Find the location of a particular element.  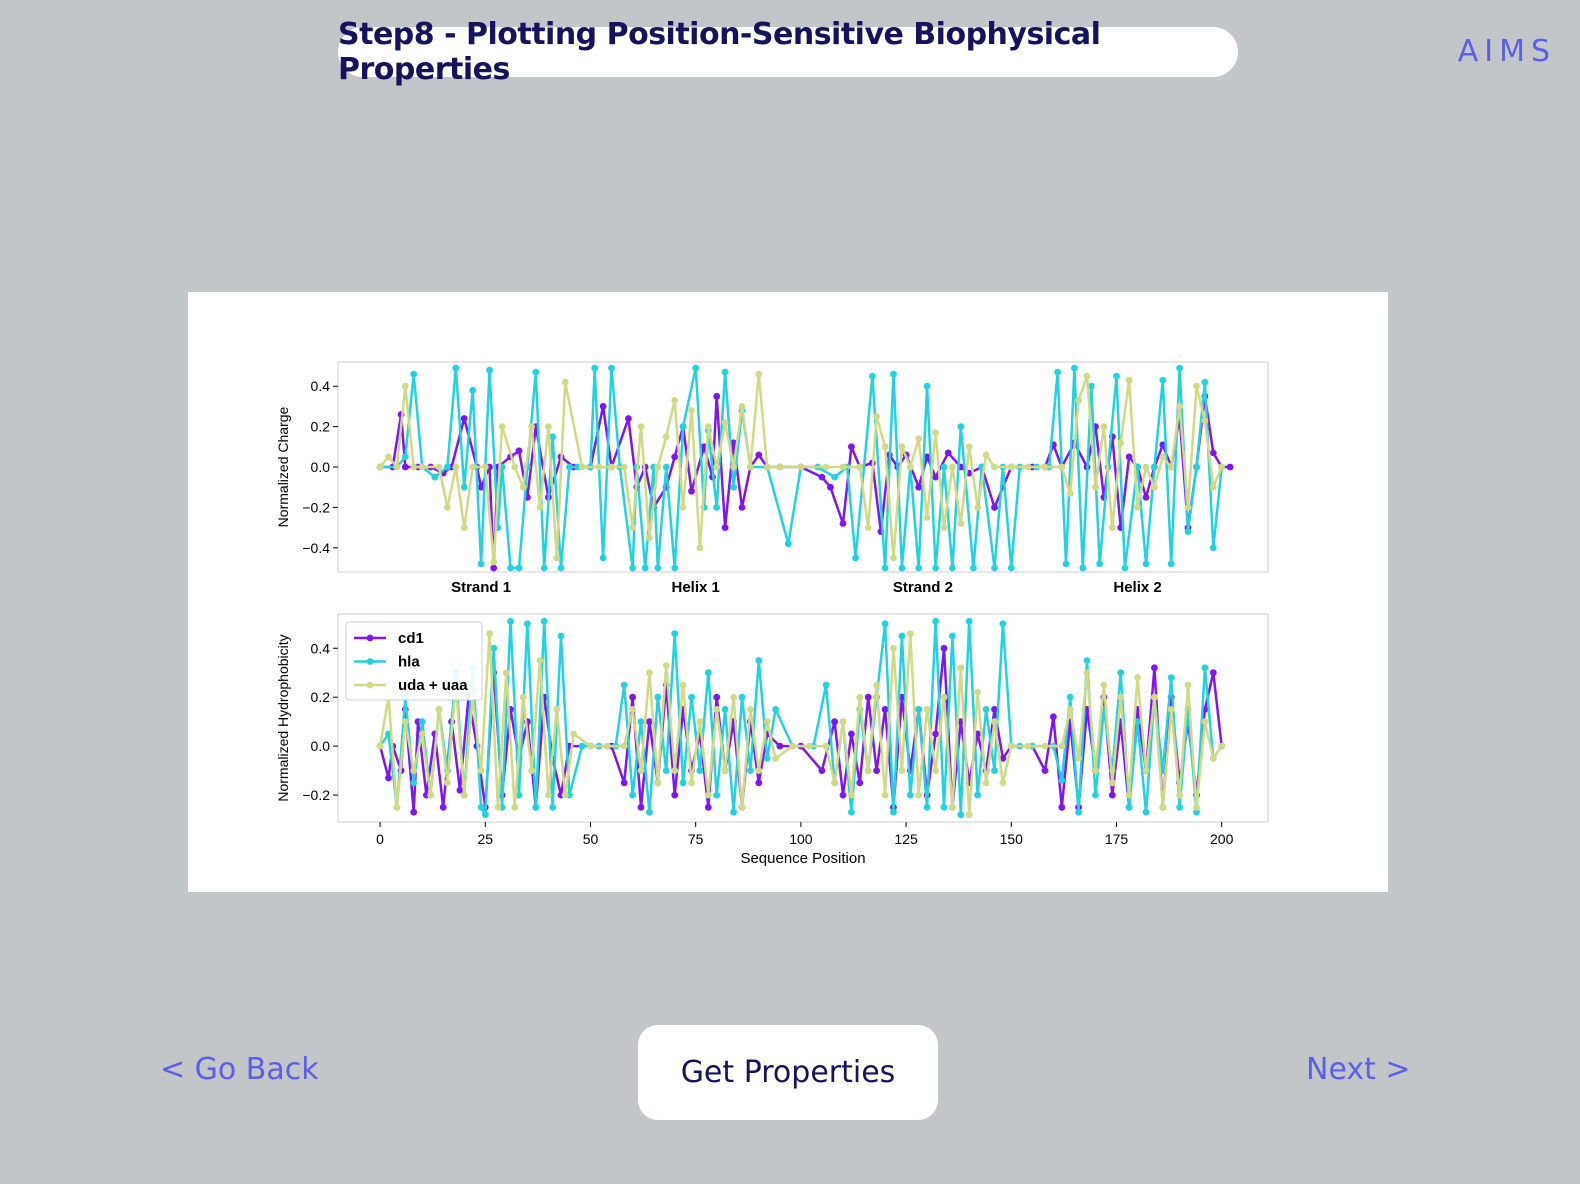

legend-label: cd1 is located at coordinates (411, 638).